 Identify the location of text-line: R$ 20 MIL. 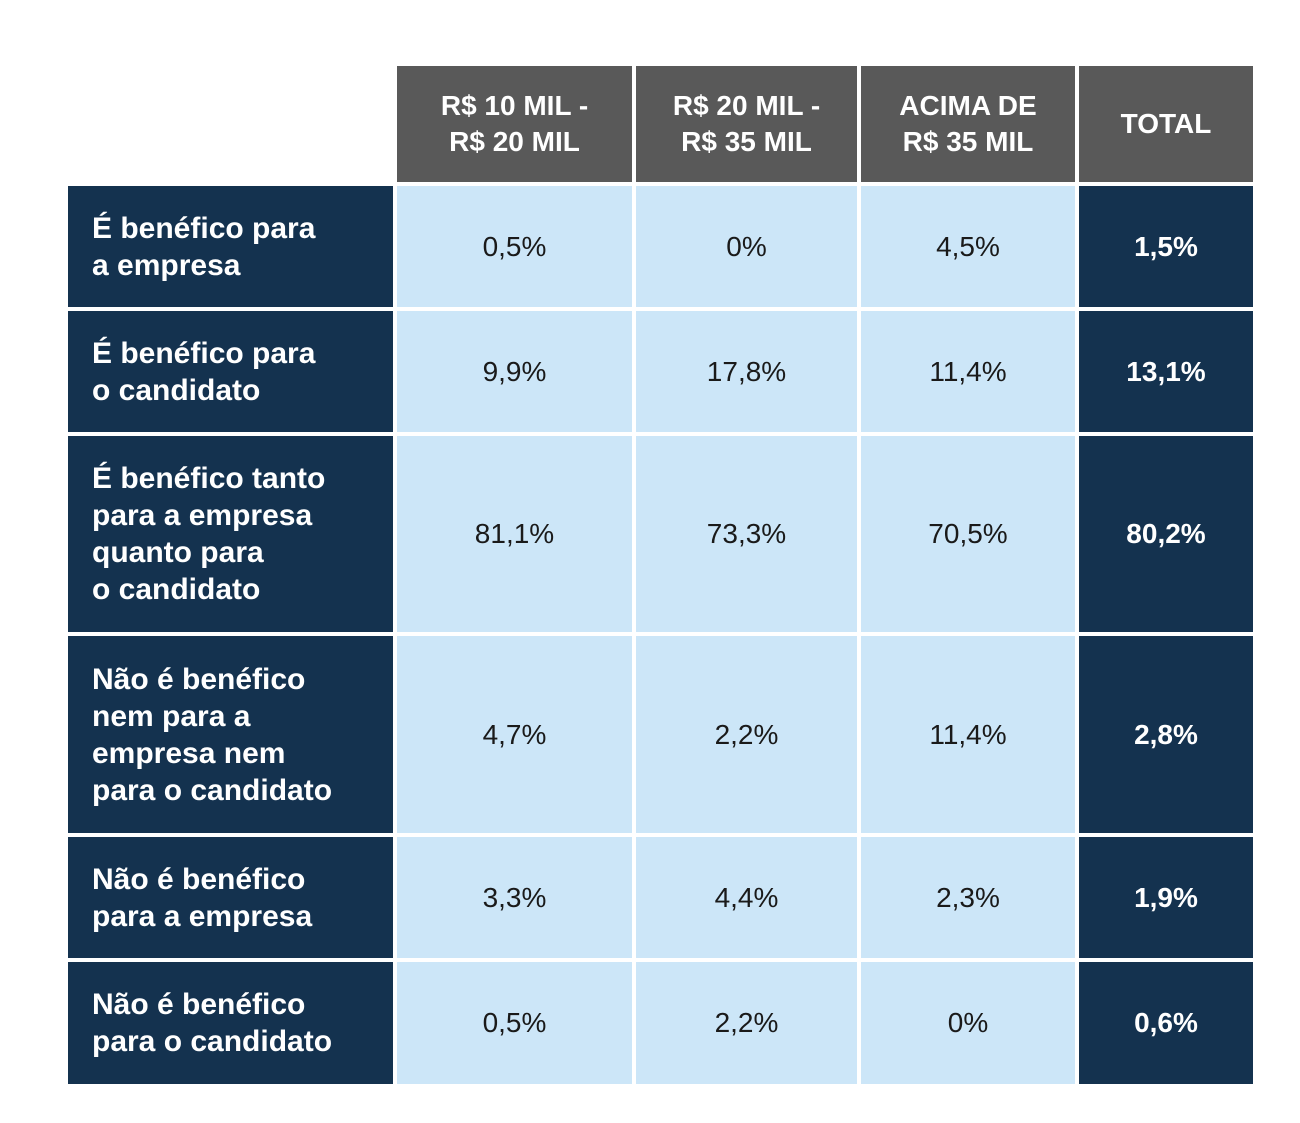
(514, 141).